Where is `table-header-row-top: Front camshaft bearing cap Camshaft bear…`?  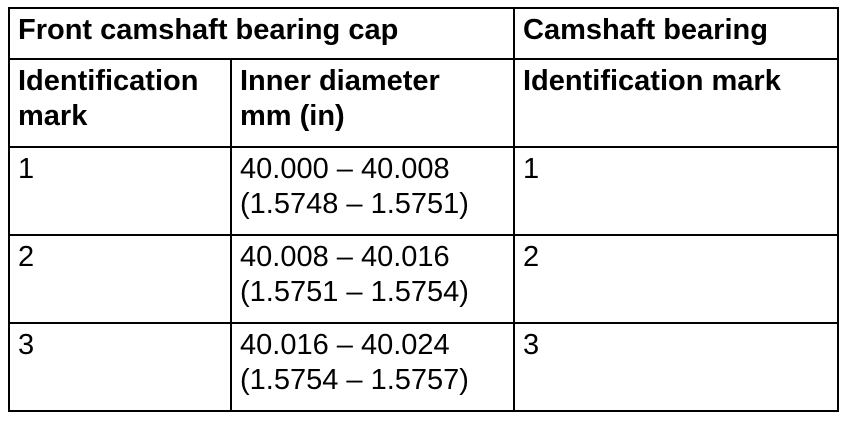
table-header-row-top: Front camshaft bearing cap Camshaft bear… is located at coordinates (423, 33).